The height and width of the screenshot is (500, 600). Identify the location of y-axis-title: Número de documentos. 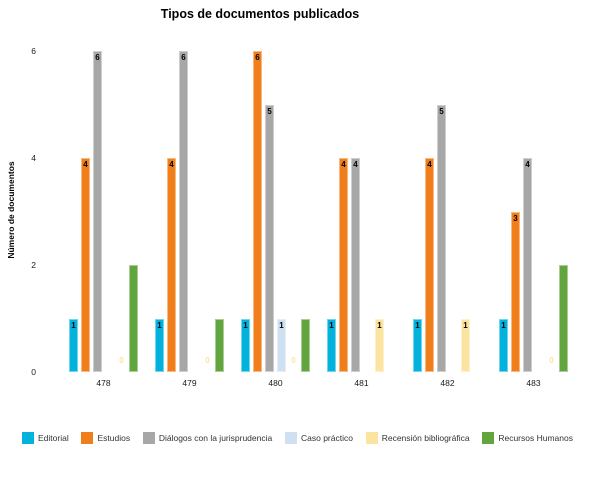
(11, 210).